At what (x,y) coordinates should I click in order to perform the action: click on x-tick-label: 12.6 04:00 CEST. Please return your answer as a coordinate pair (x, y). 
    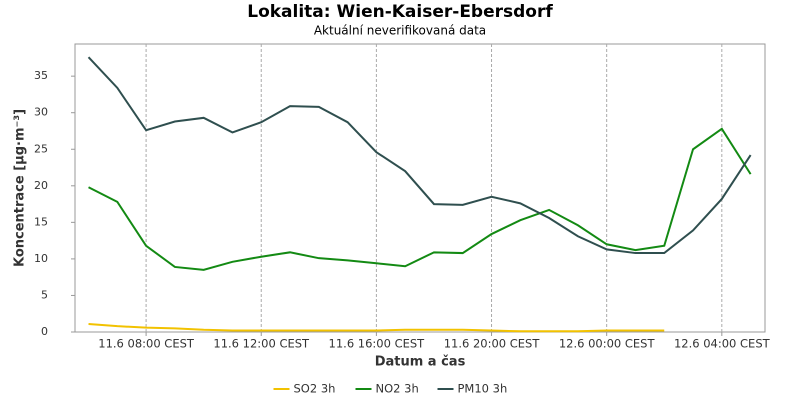
    Looking at the image, I should click on (722, 344).